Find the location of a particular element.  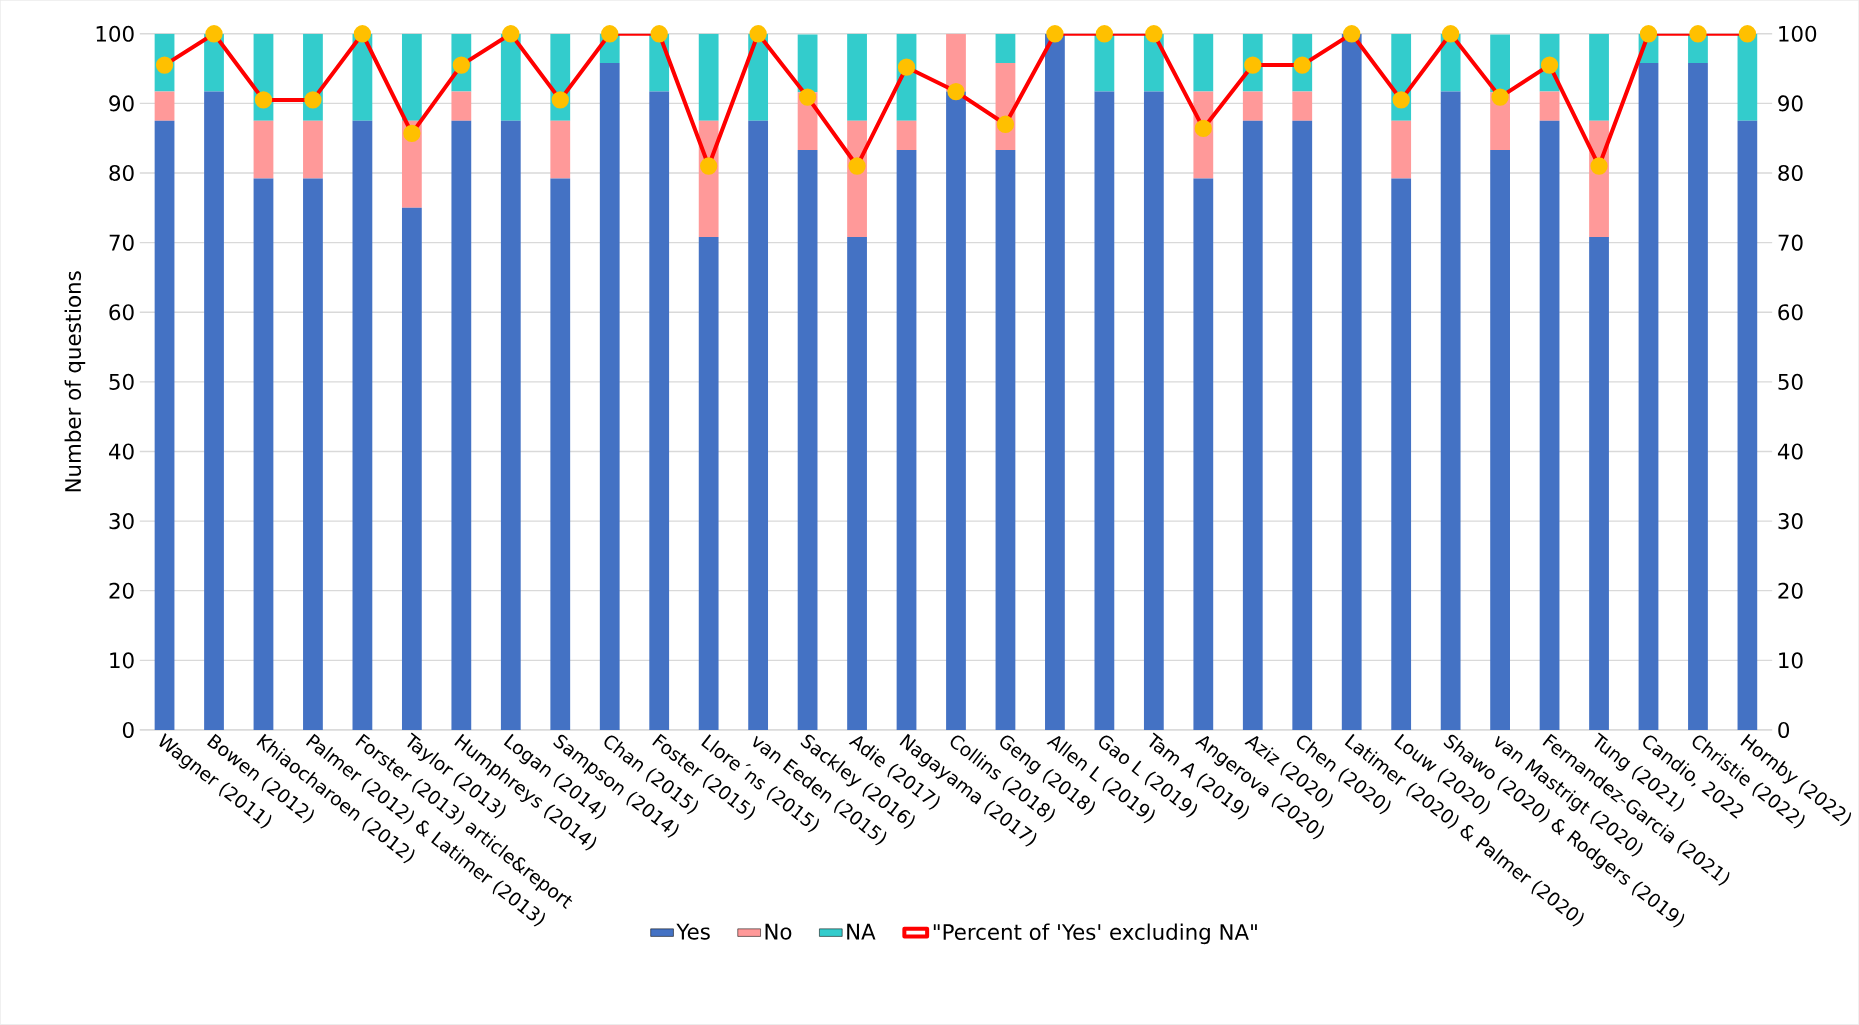

y2-tick-label: 100 is located at coordinates (1798, 33).